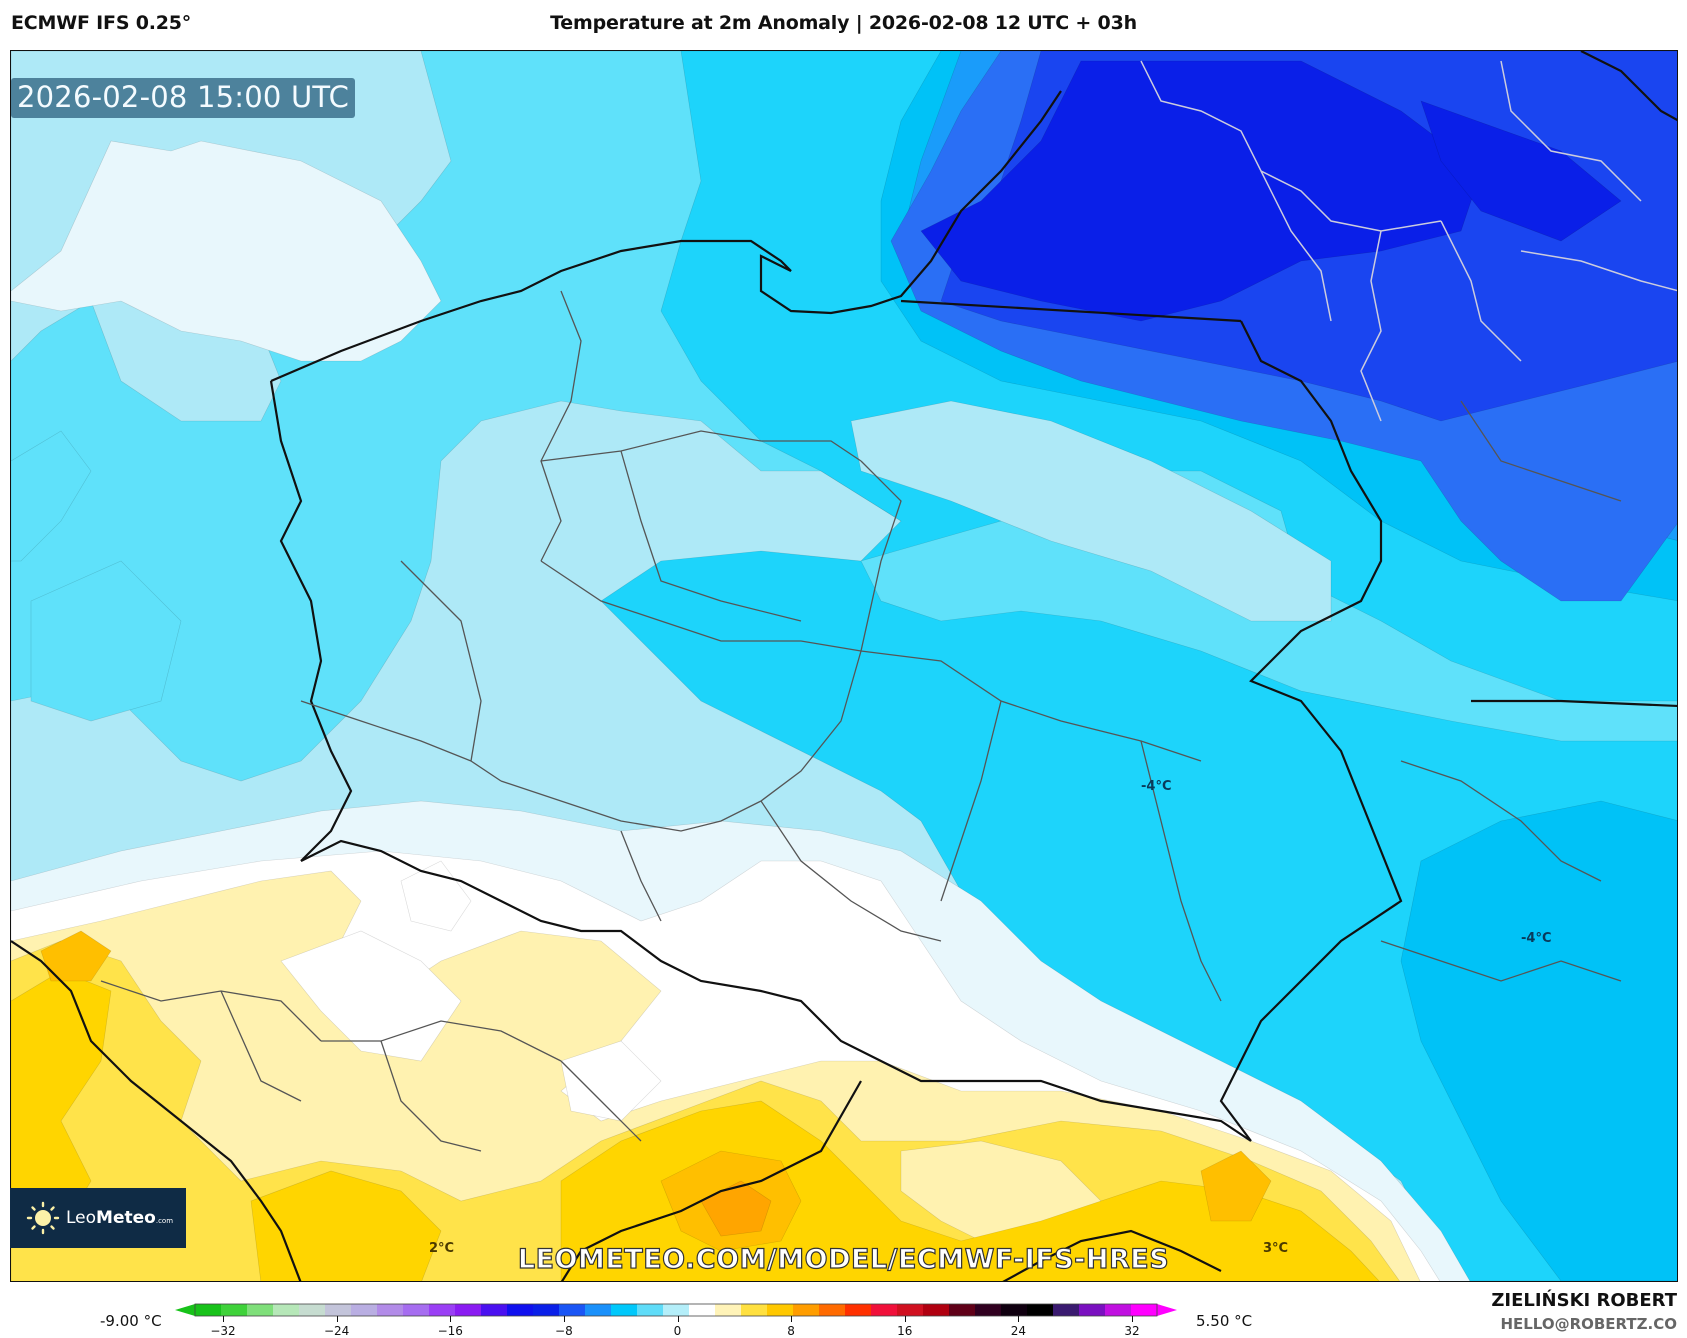 This screenshot has height=1338, width=1687. What do you see at coordinates (101, 23) in the screenshot?
I see `model-name: ECMWF IFS 0.25°` at bounding box center [101, 23].